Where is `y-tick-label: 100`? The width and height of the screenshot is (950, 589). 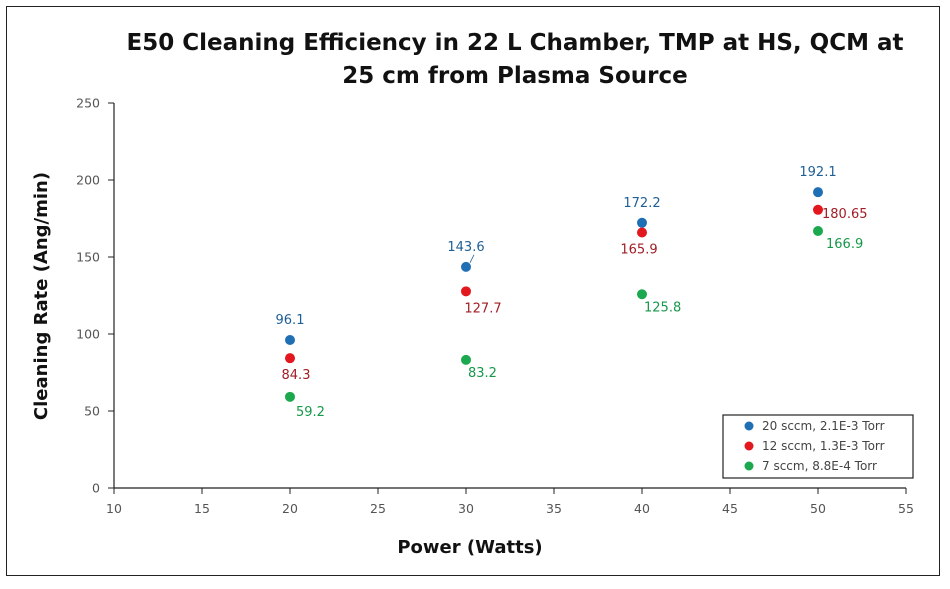
y-tick-label: 100 is located at coordinates (88, 334).